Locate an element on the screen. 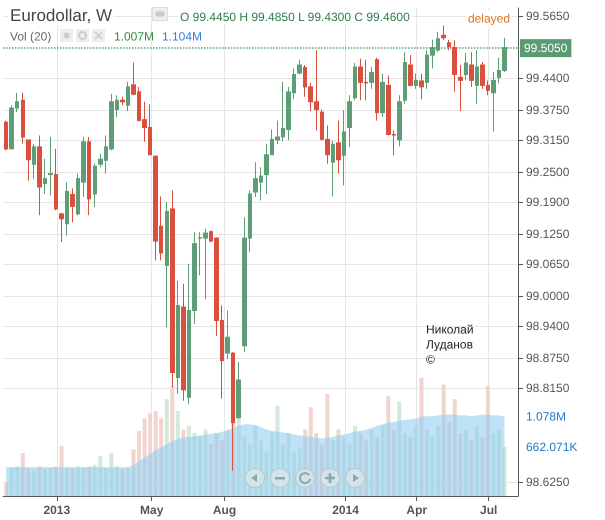 The height and width of the screenshot is (520, 605). y-tick-label: 98.9400 is located at coordinates (548, 325).